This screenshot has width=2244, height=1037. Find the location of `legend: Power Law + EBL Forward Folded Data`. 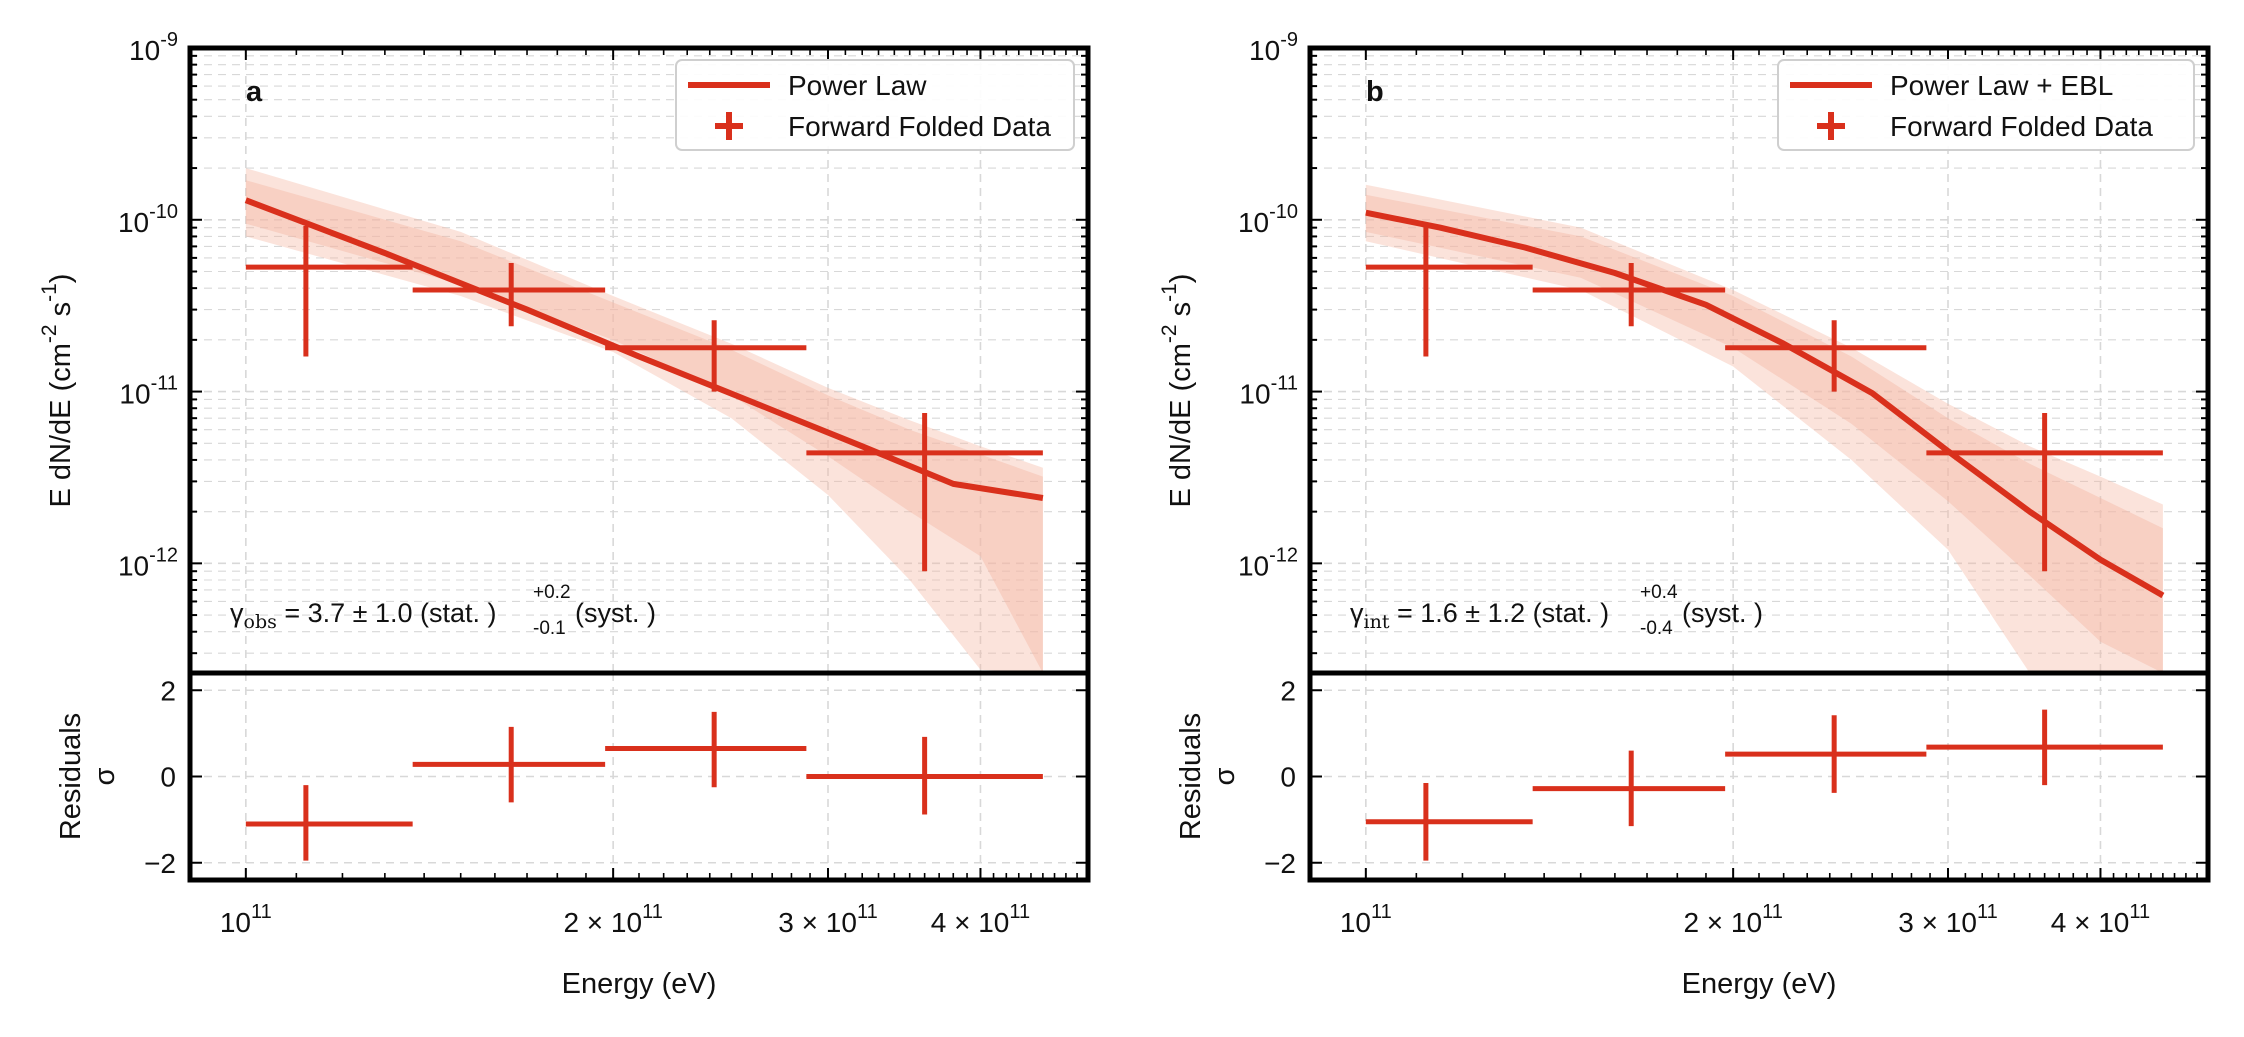

legend: Power Law + EBL Forward Folded Data is located at coordinates (1986, 105).